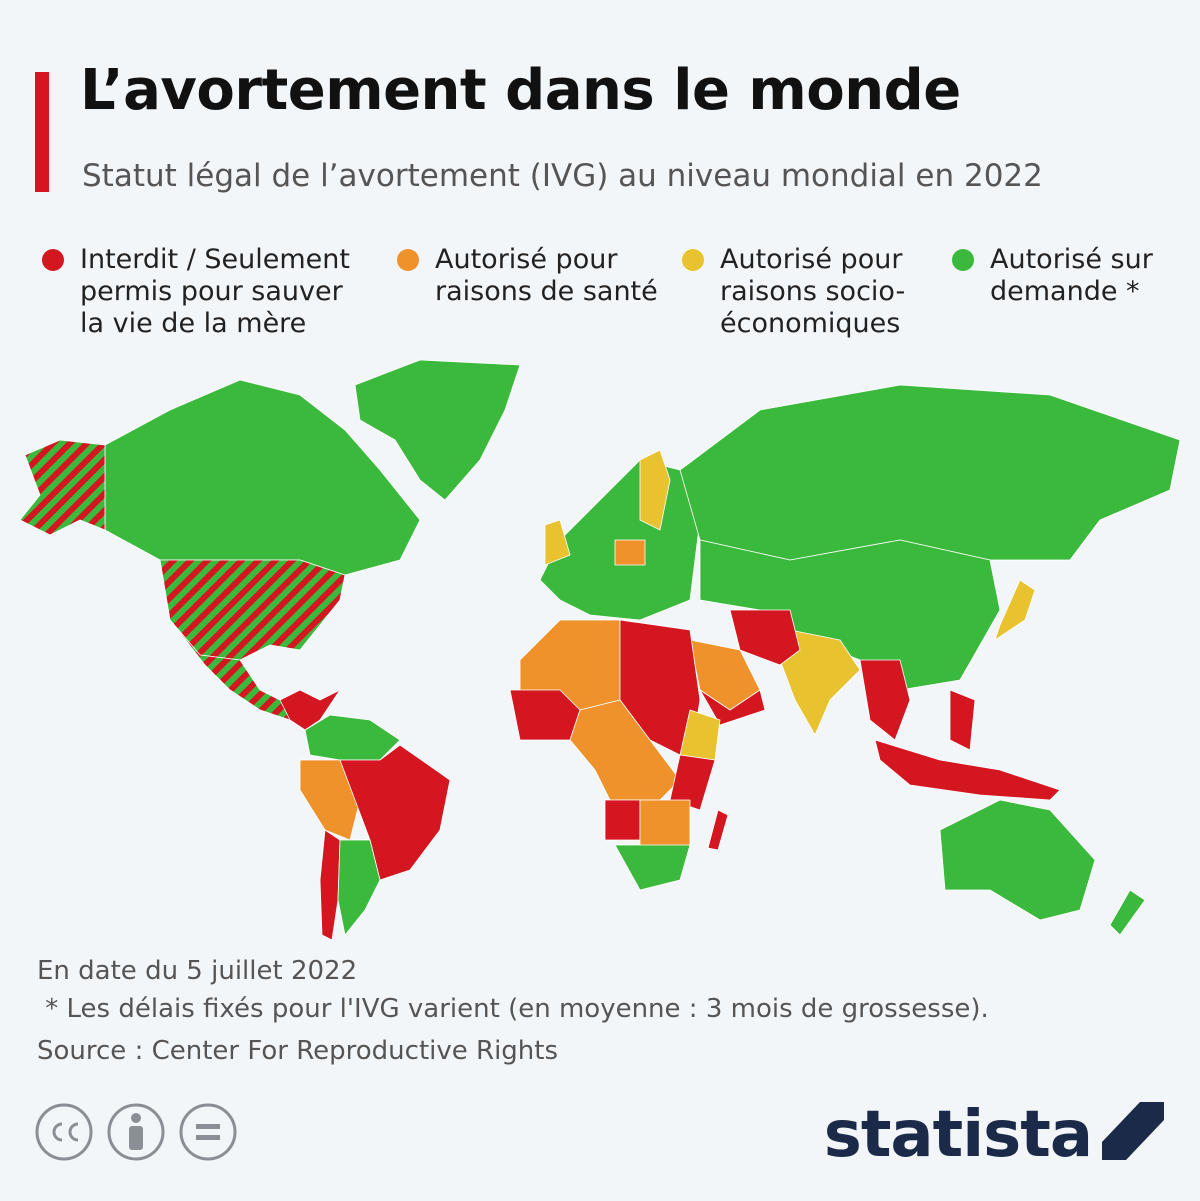 The width and height of the screenshot is (1200, 1201). What do you see at coordinates (765, 637) in the screenshot?
I see `iran-pakistan` at bounding box center [765, 637].